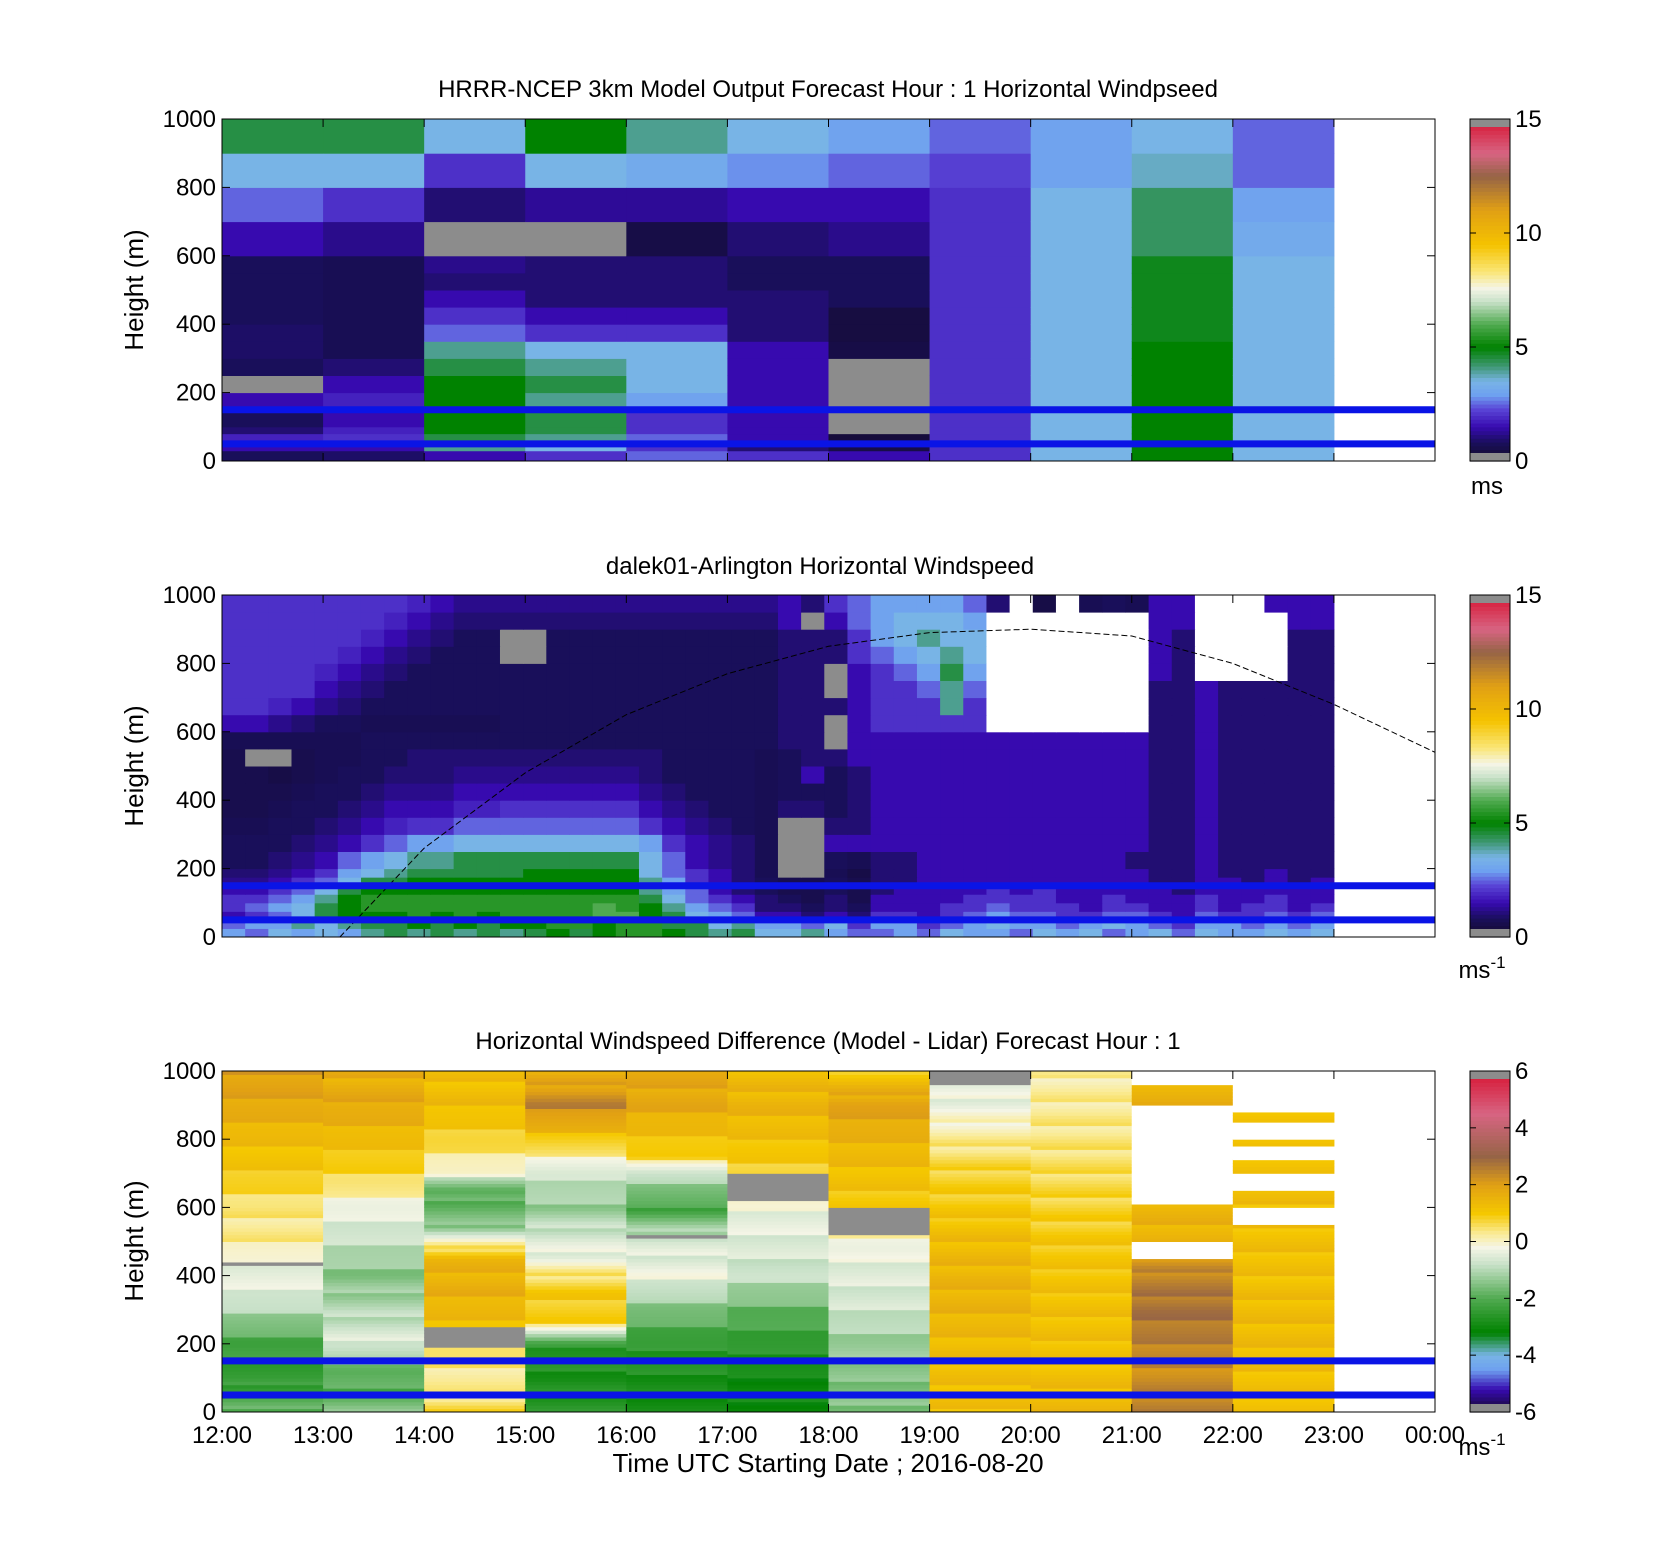 The image size is (1680, 1566). Describe the element at coordinates (1334, 1435) in the screenshot. I see `x-tick-label: 23:00` at that location.